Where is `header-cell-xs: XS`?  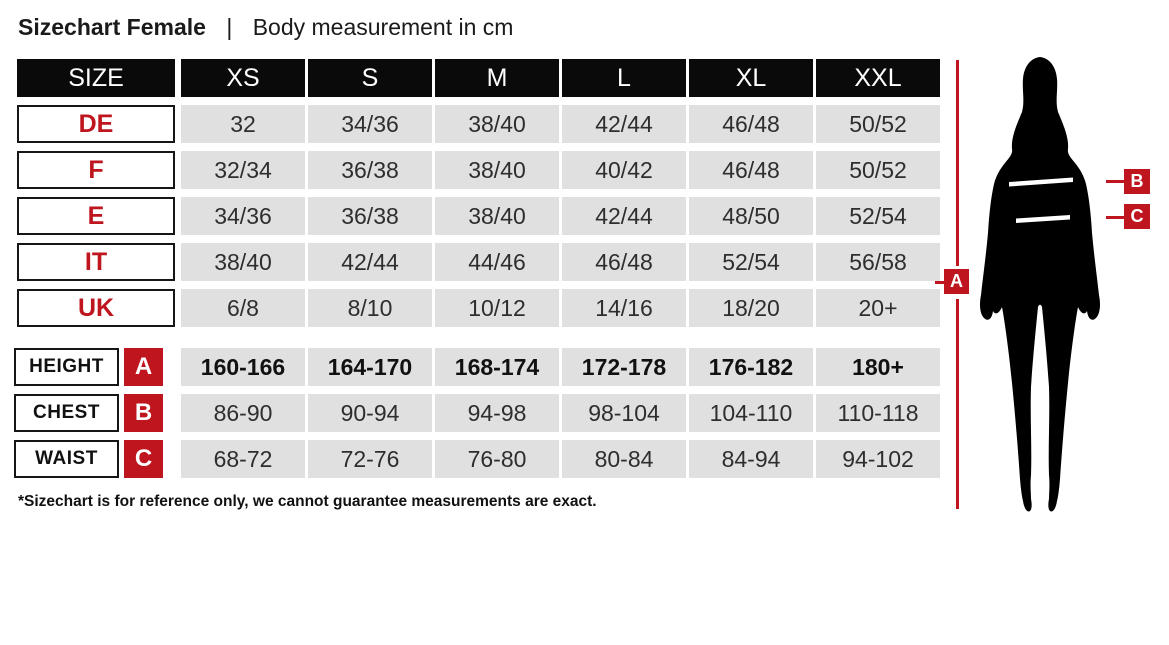 header-cell-xs: XS is located at coordinates (243, 78).